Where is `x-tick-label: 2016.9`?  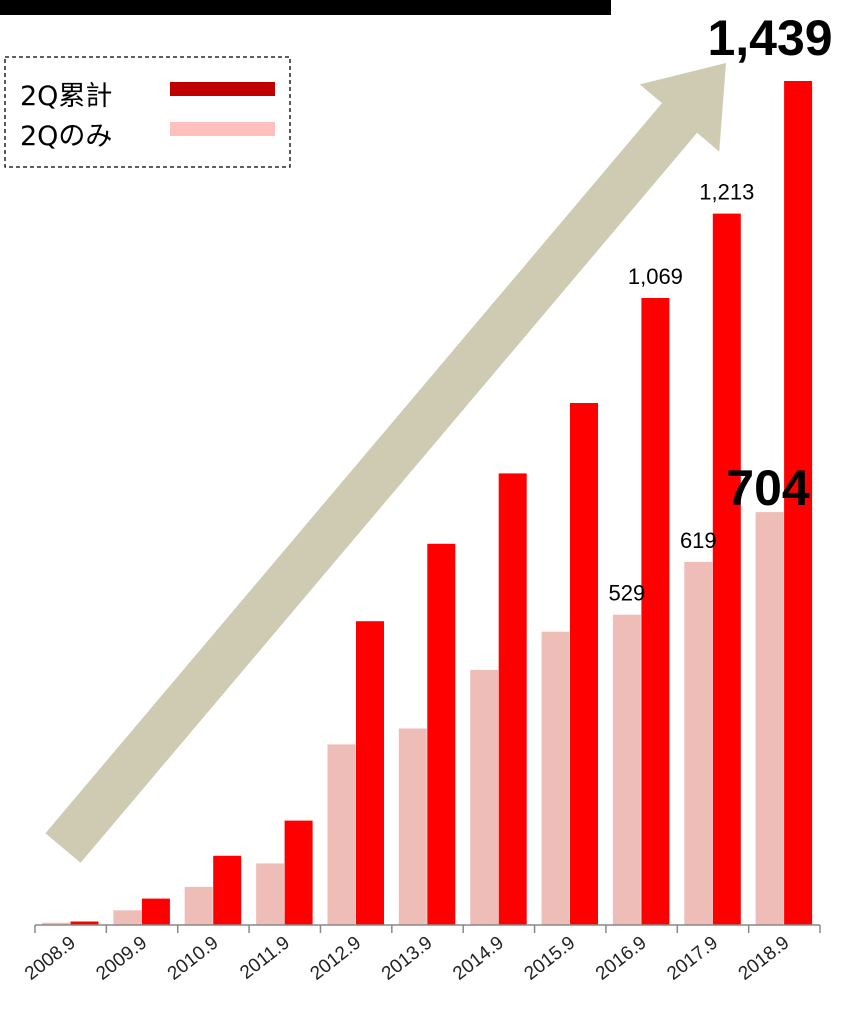
x-tick-label: 2016.9 is located at coordinates (621, 958).